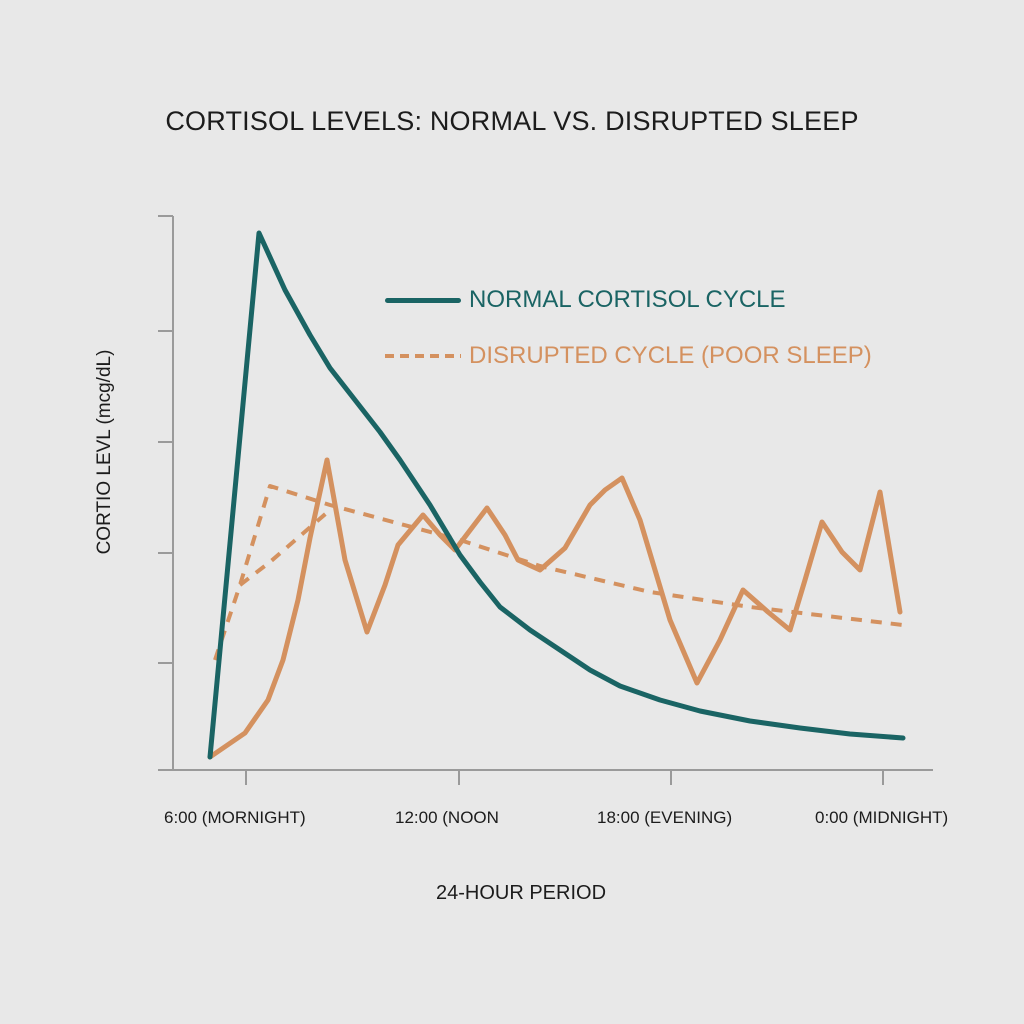  I want to click on x-axis-label: 24-HOUR PERIOD, so click(521, 893).